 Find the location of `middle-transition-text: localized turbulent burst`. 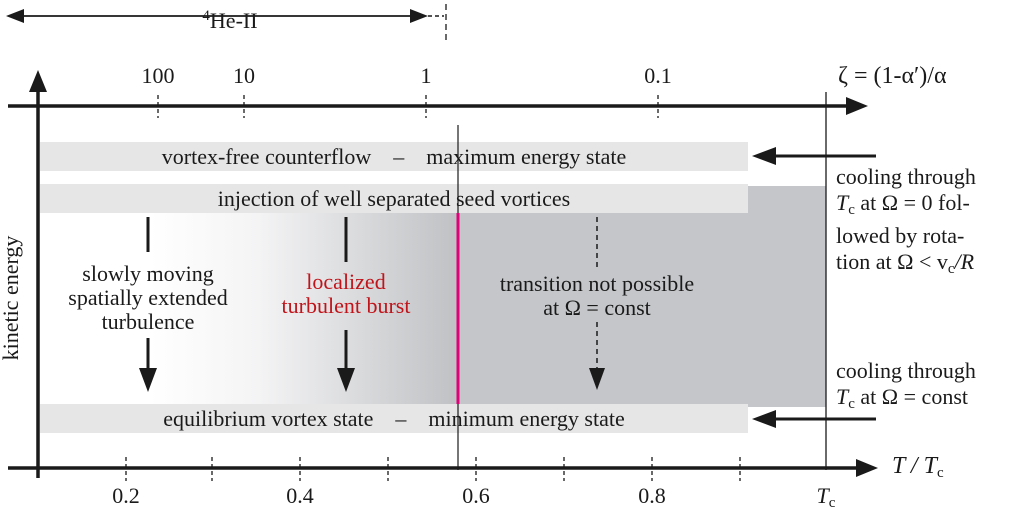

middle-transition-text: localized turbulent burst is located at coordinates (346, 294).